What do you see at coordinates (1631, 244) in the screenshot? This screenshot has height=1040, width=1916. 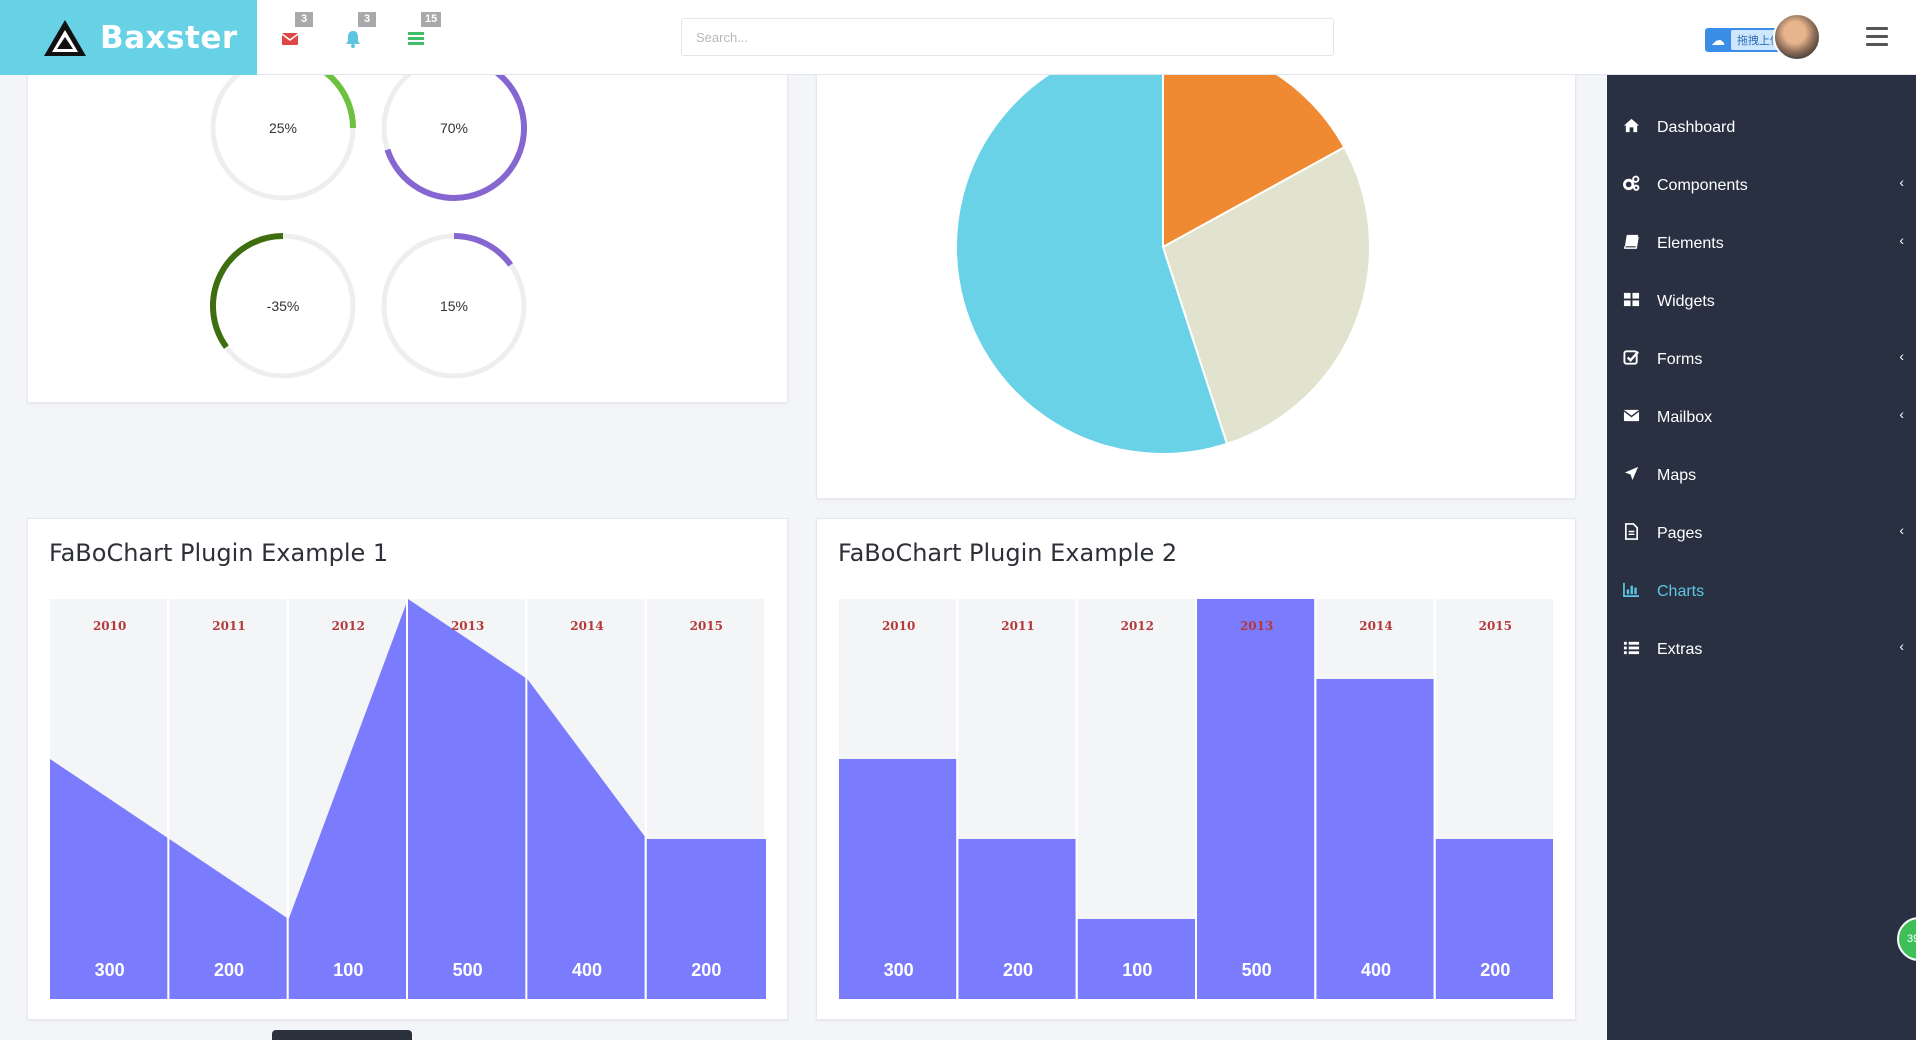 I see `book-icon` at bounding box center [1631, 244].